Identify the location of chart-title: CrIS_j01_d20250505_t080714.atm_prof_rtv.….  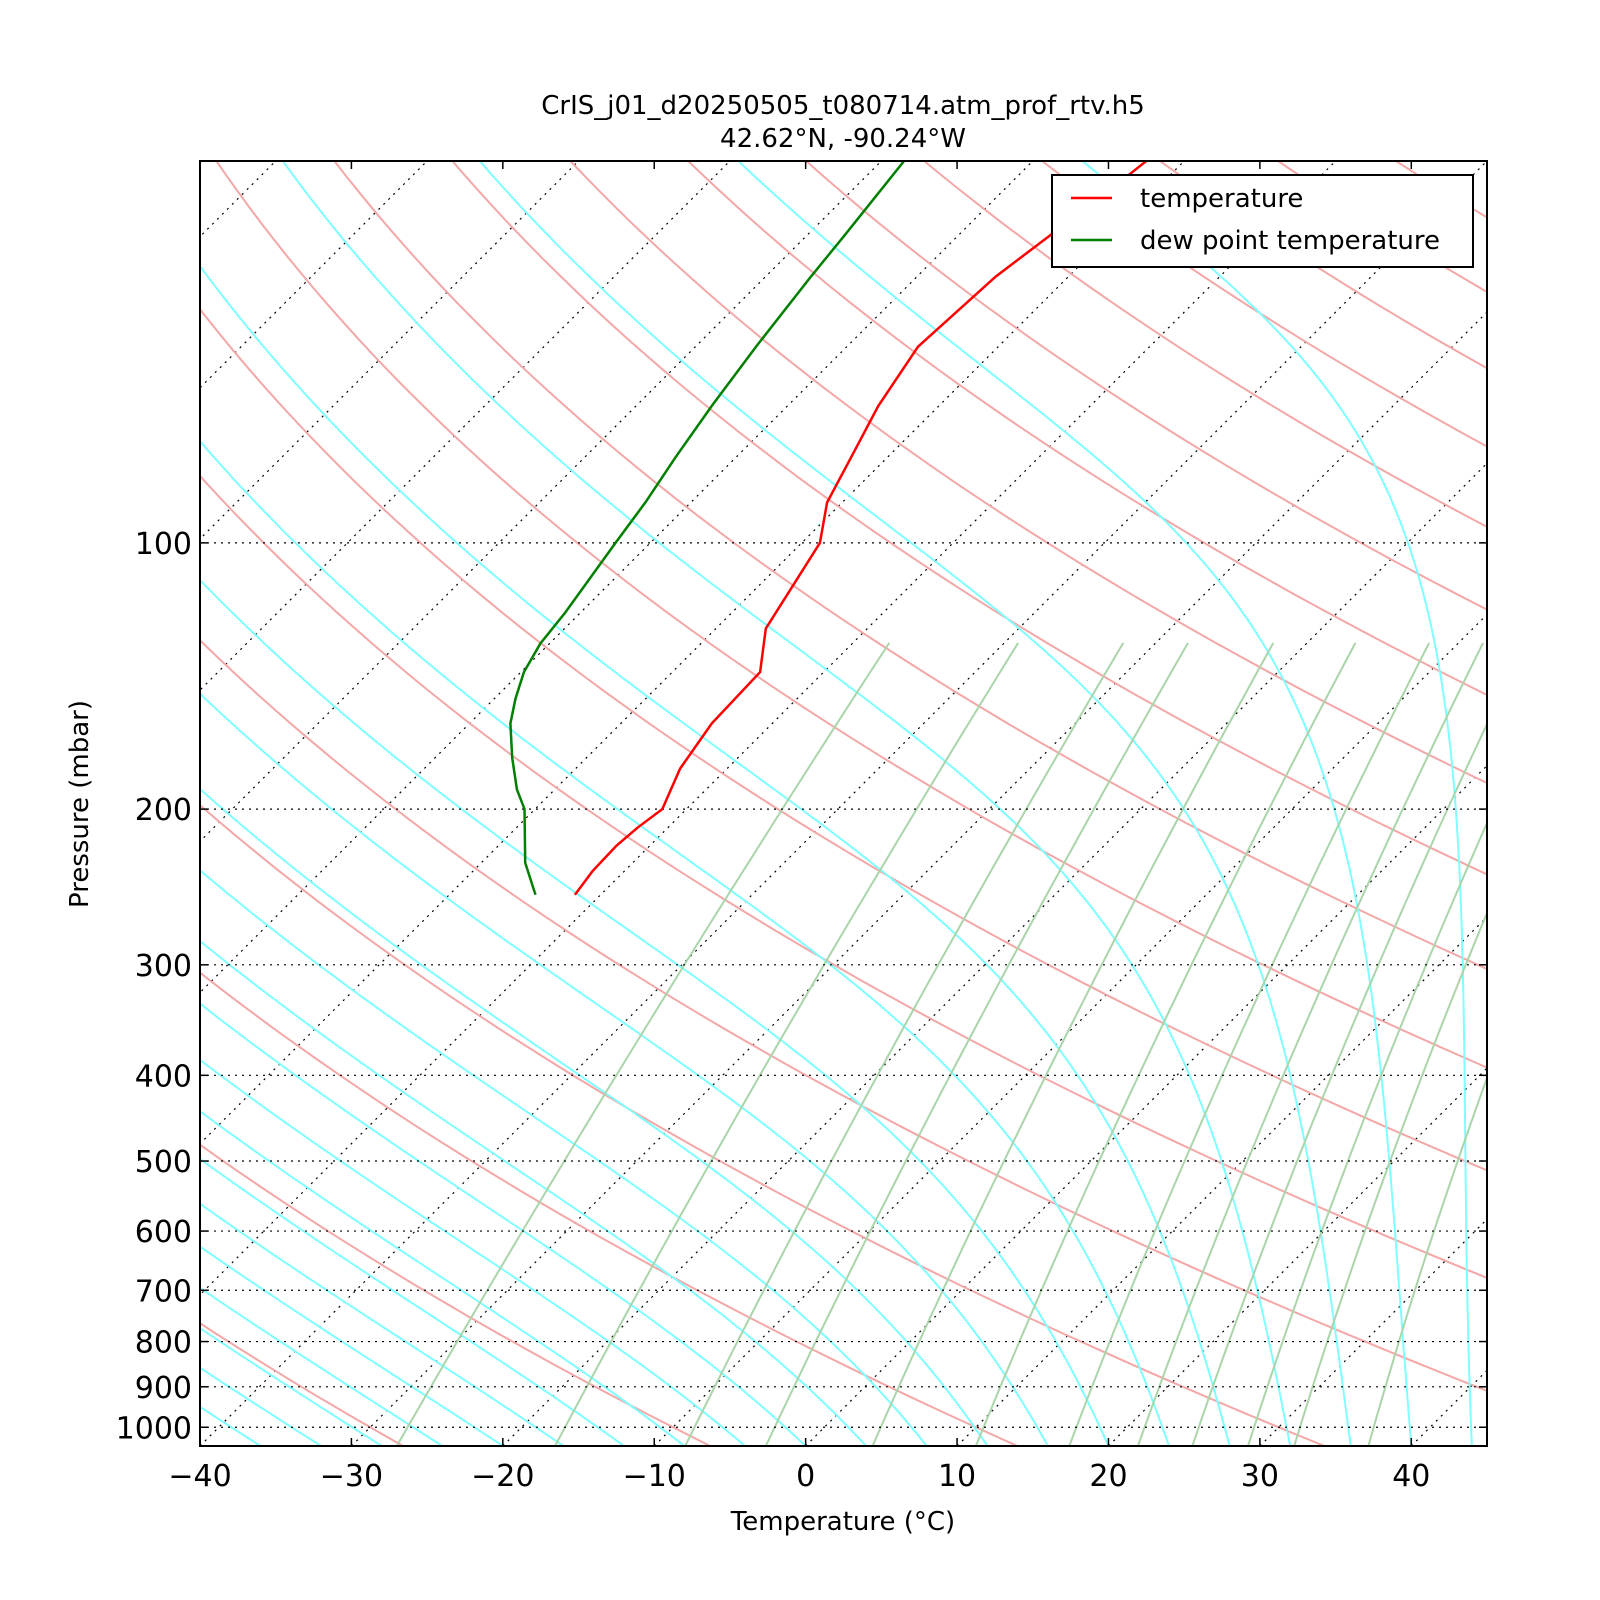
(843, 106).